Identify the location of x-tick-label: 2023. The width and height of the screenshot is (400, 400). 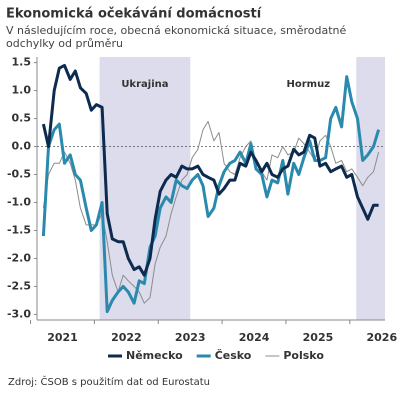
(190, 337).